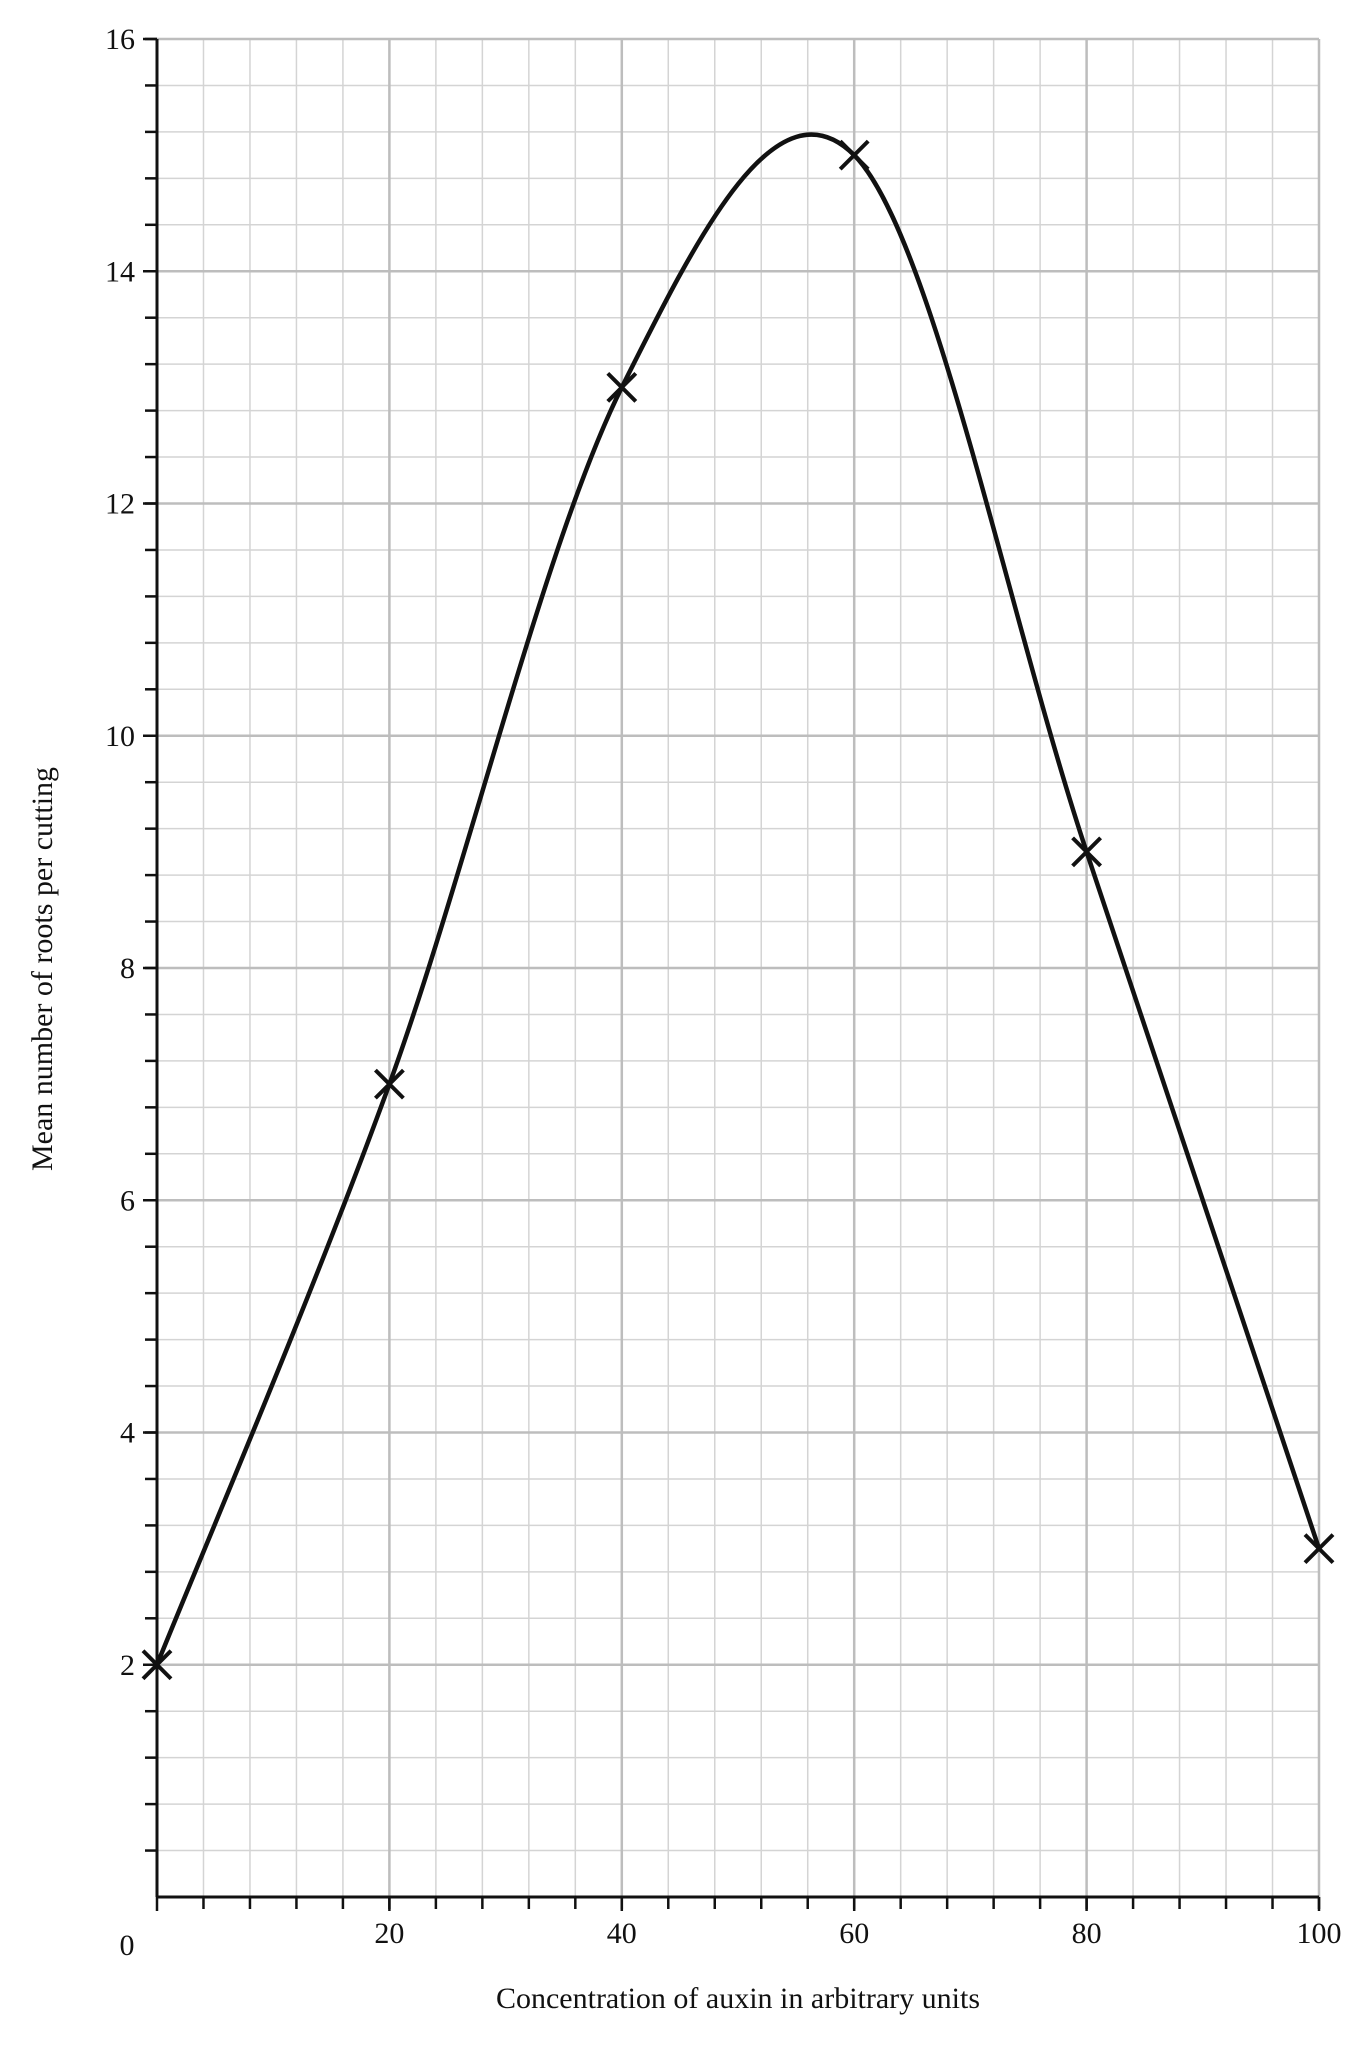  Describe the element at coordinates (1087, 1933) in the screenshot. I see `x-tick-label: 80` at that location.